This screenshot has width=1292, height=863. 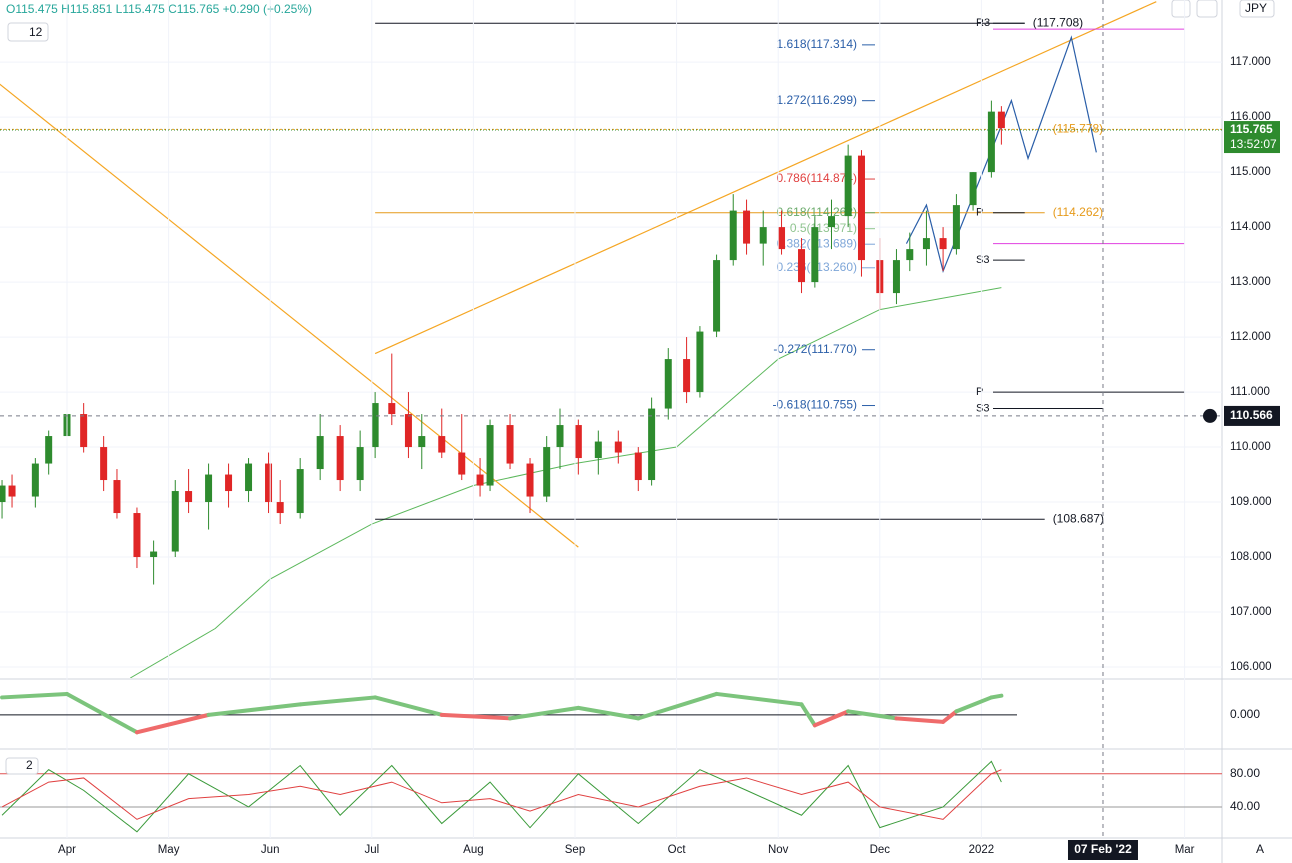 What do you see at coordinates (36, 32) in the screenshot?
I see `interval: 12` at bounding box center [36, 32].